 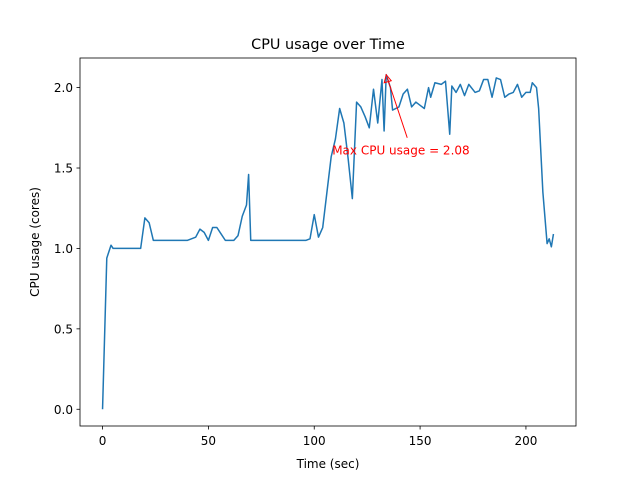 I want to click on annotation-arrowhead, so click(x=388, y=78).